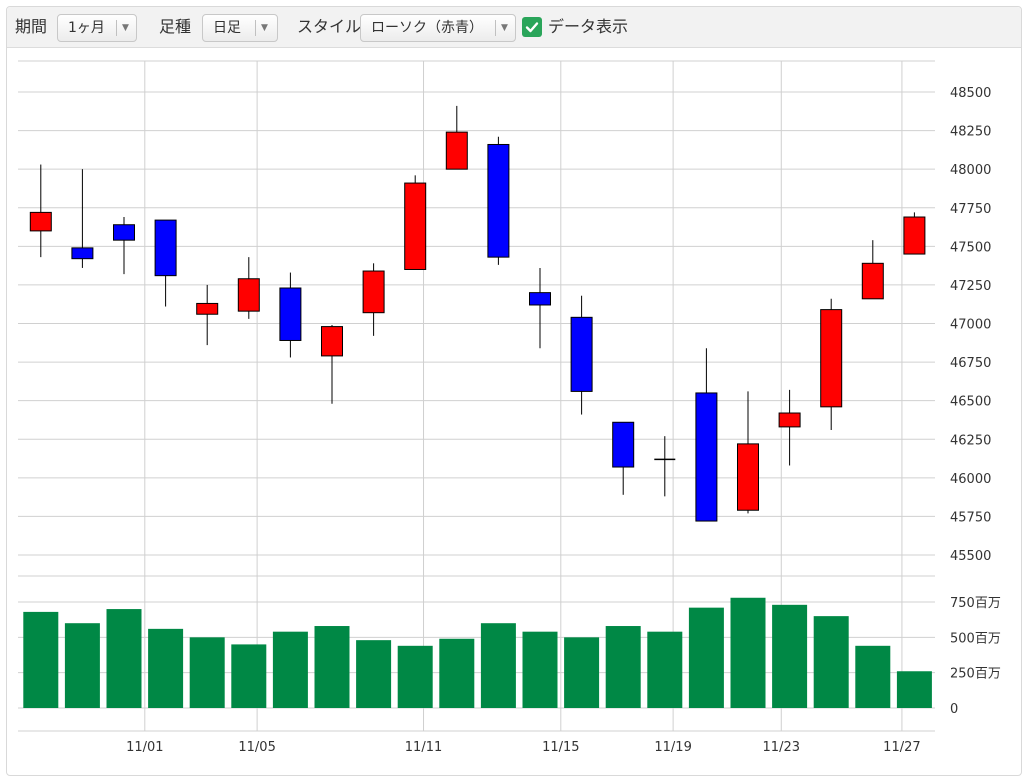  What do you see at coordinates (970, 209) in the screenshot?
I see `price-tick-label: 47750` at bounding box center [970, 209].